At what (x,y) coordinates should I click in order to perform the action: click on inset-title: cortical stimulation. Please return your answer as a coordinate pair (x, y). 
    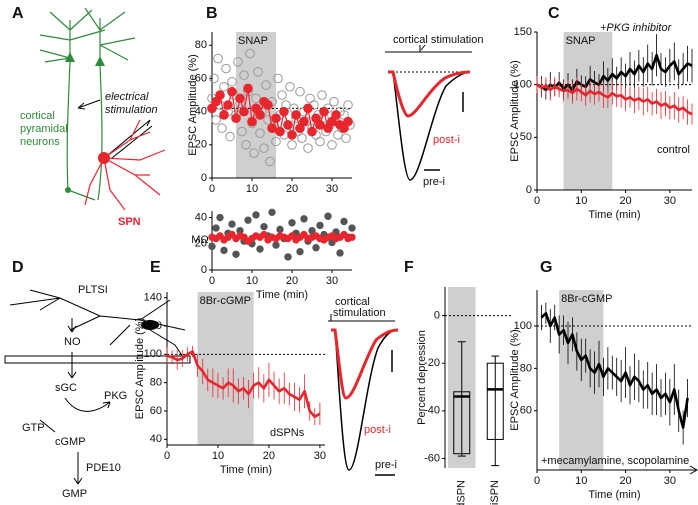
    Looking at the image, I should click on (438, 40).